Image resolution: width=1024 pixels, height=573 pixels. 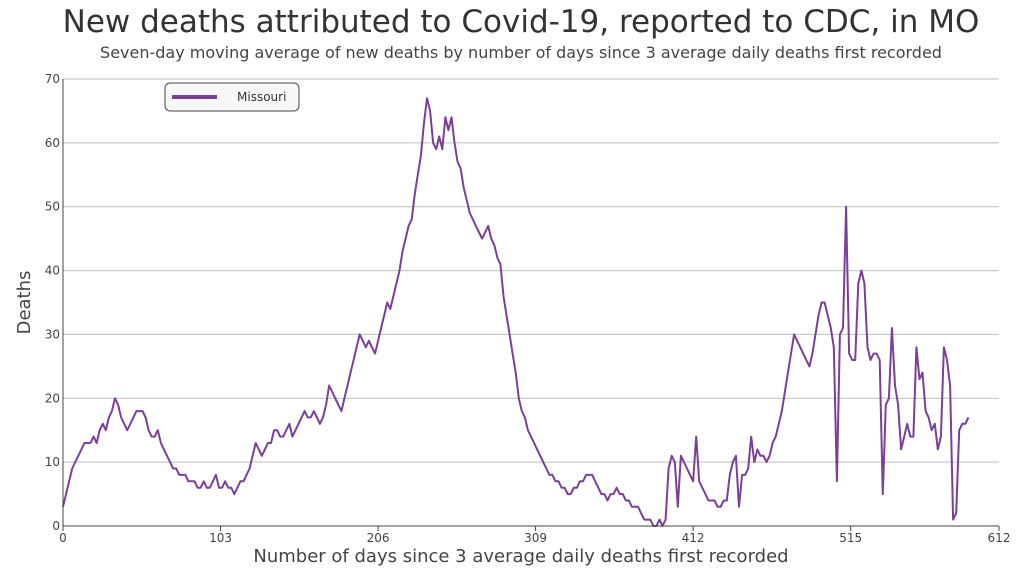 I want to click on y-tick-label: 60, so click(x=52, y=143).